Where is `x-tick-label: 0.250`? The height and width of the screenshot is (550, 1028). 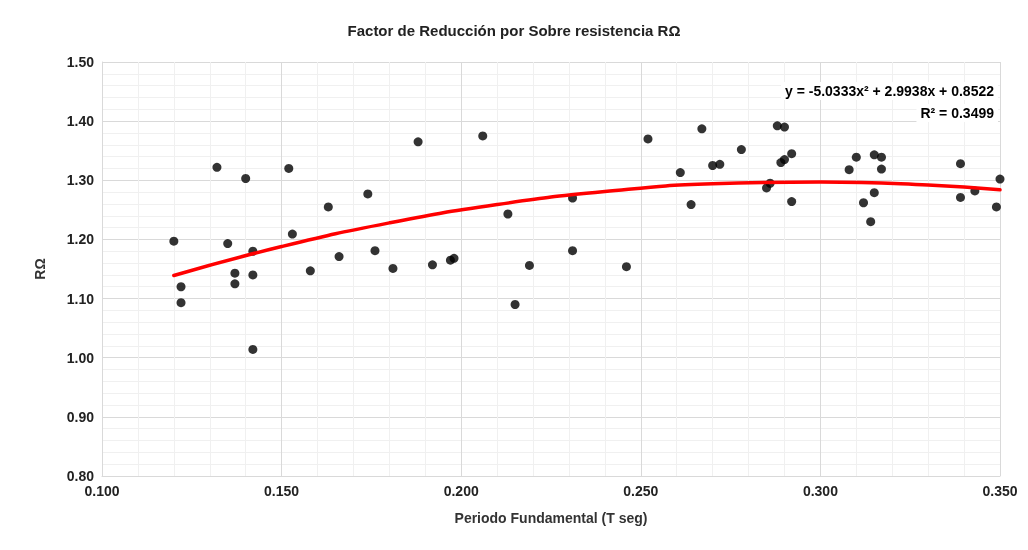
x-tick-label: 0.250 is located at coordinates (641, 491).